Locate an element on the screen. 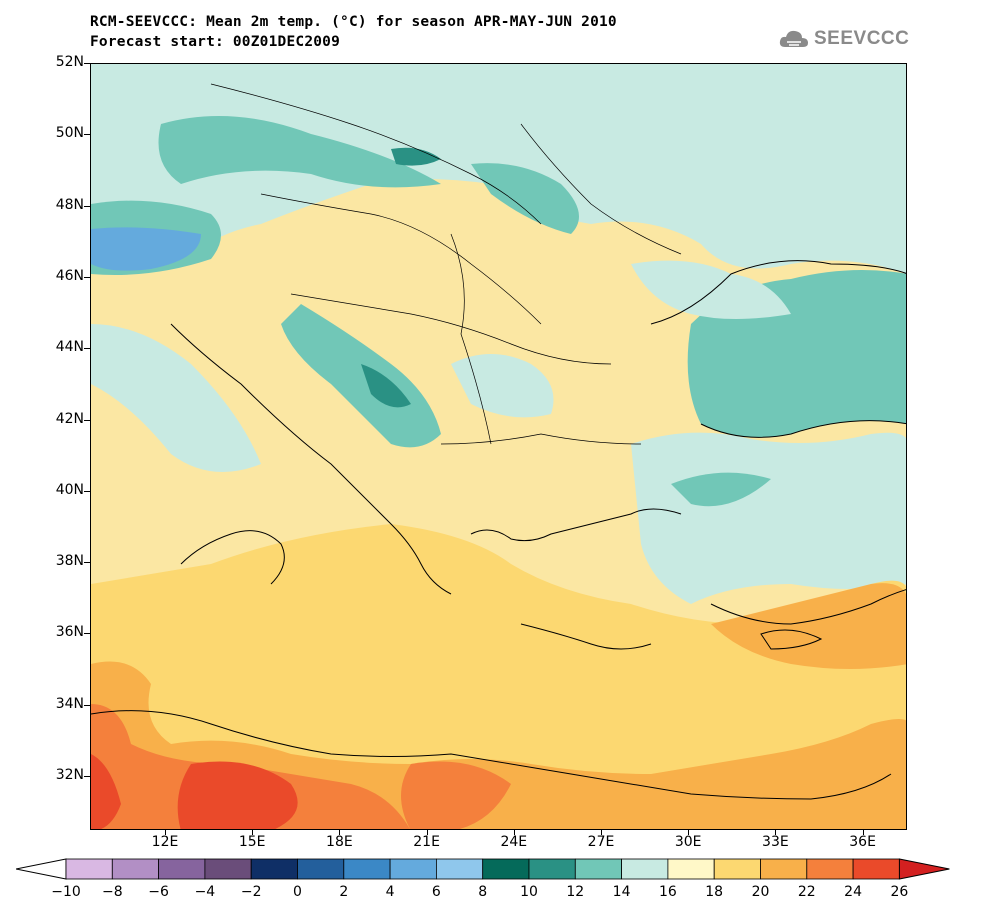  colorbar-label: 22 is located at coordinates (806, 892).